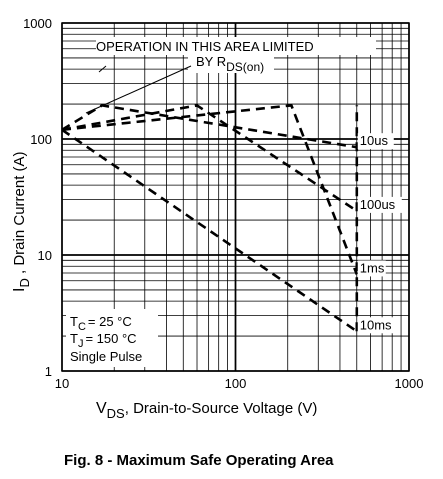 This screenshot has height=479, width=443. Describe the element at coordinates (209, 126) in the screenshot. I see `series-line` at that location.